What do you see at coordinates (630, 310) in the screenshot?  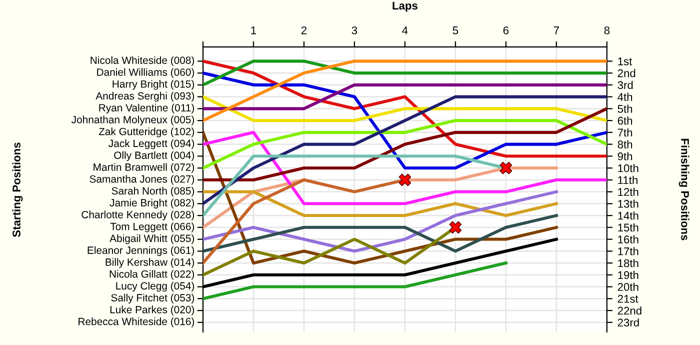 I see `y-tick-label: 22nd` at bounding box center [630, 310].